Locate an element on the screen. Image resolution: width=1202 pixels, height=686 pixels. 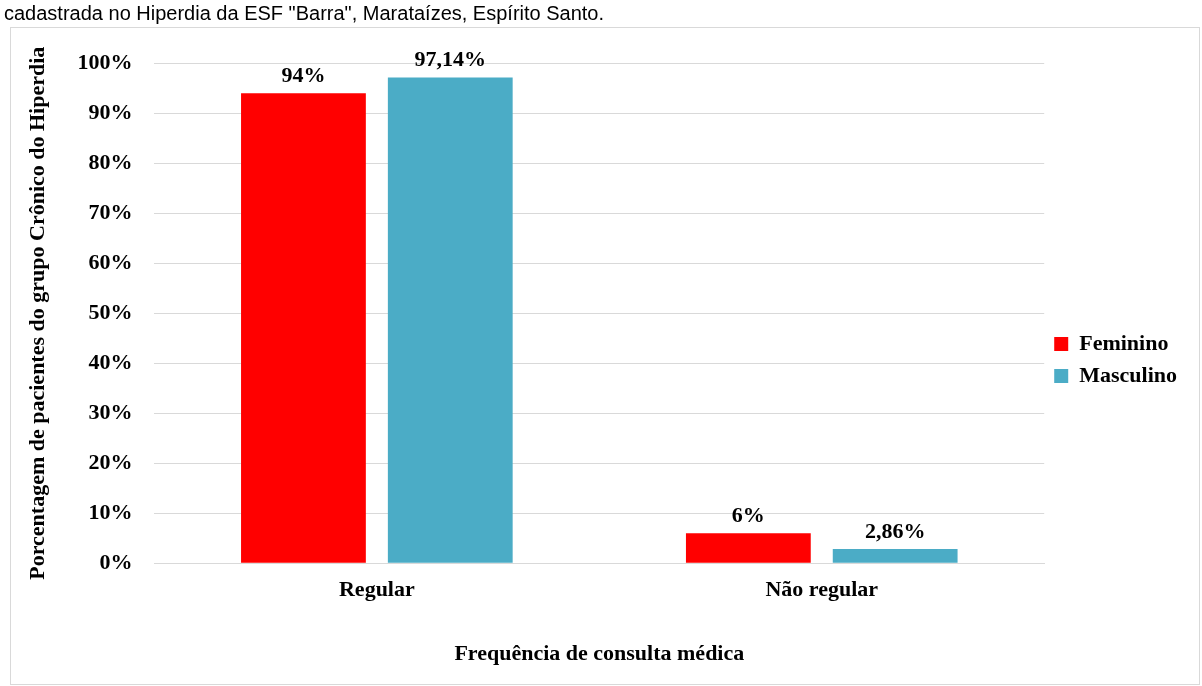
y-tick-label: 50% is located at coordinates (110, 311).